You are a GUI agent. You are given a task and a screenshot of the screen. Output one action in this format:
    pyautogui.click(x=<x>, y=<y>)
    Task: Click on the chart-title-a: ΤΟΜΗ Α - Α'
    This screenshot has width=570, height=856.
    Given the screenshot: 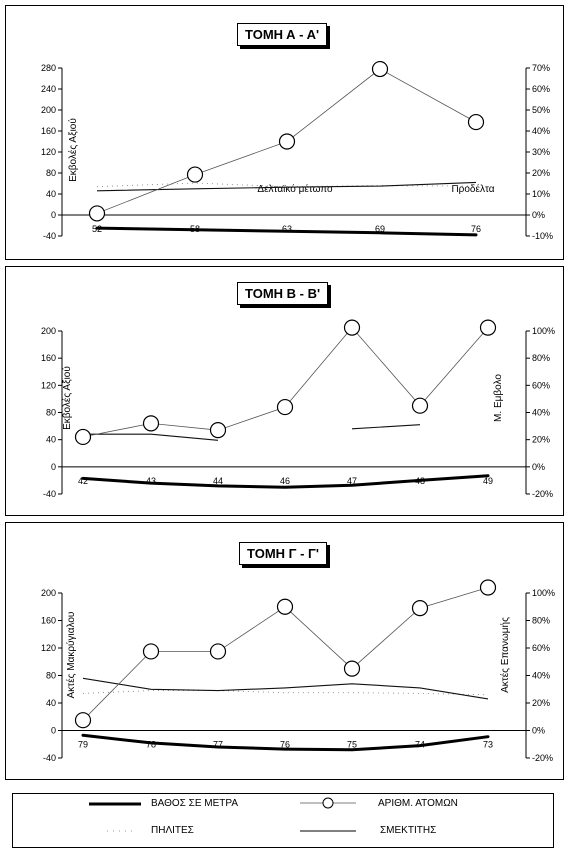 What is the action you would take?
    pyautogui.click(x=282, y=34)
    